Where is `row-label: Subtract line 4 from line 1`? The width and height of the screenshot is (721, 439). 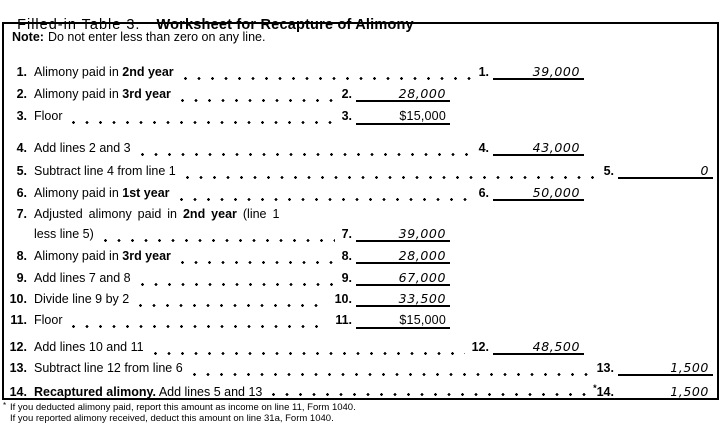 row-label: Subtract line 4 from line 1 is located at coordinates (105, 171).